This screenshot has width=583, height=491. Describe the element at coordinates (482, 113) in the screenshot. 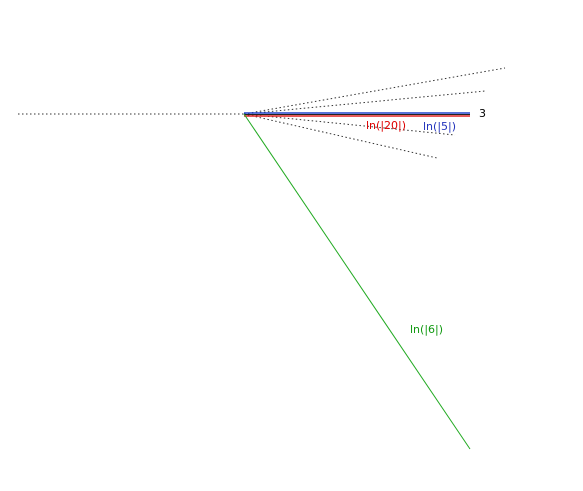

I see `end-label: 3` at that location.